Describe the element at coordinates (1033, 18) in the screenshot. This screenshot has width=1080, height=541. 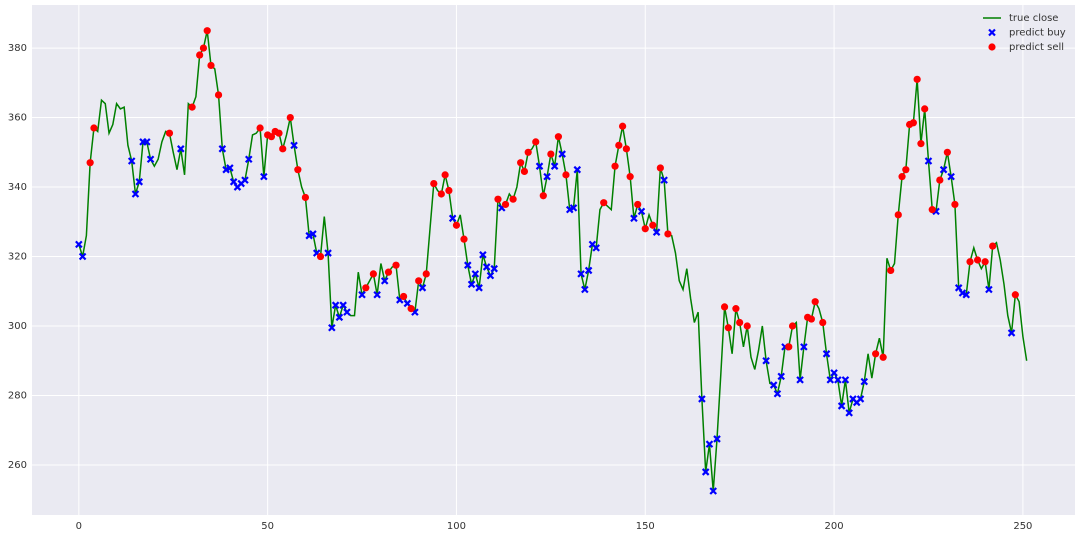
I see `legend-label: true close` at that location.